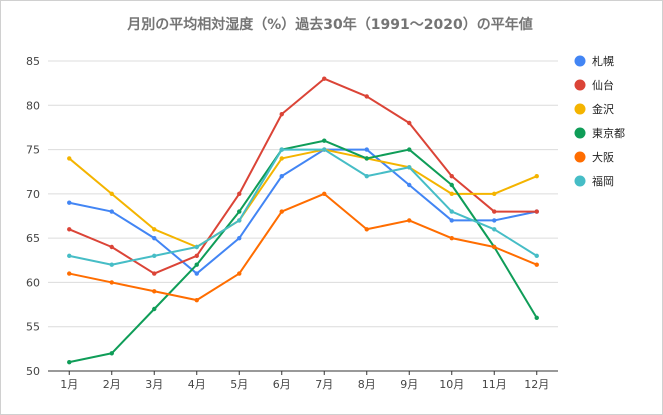  Describe the element at coordinates (367, 384) in the screenshot. I see `x-tick-label: 8月` at that location.